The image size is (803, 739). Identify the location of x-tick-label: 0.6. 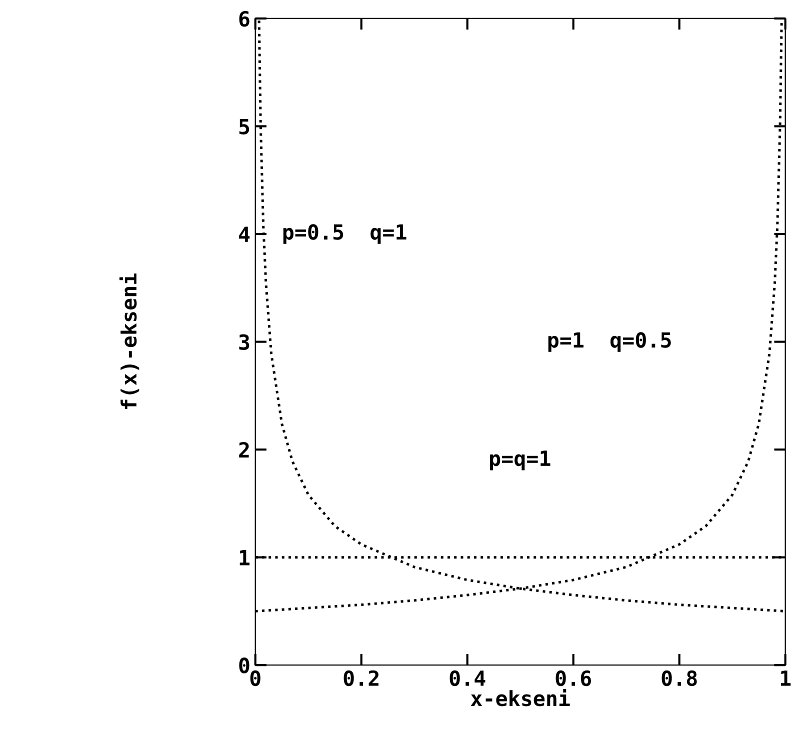
(574, 678).